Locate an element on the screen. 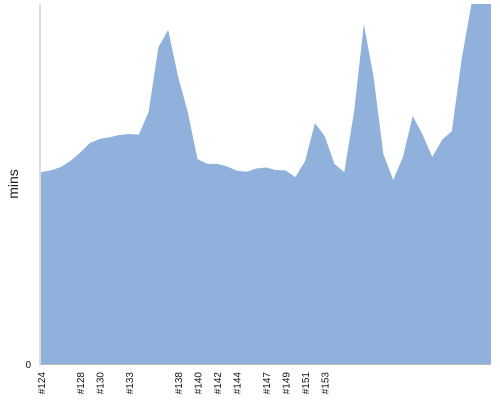 The width and height of the screenshot is (500, 400). y-tick-label: 0 is located at coordinates (28, 365).